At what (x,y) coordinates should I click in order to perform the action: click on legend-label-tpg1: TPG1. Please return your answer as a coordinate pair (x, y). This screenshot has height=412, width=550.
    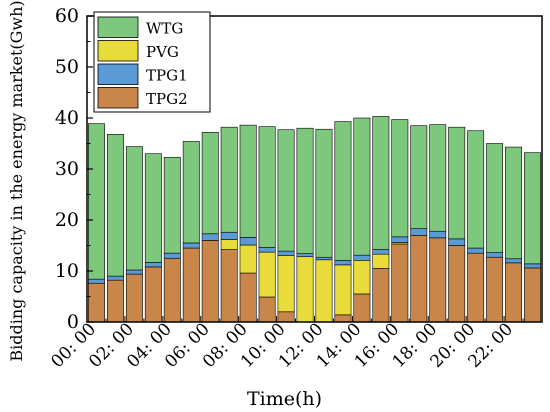
    Looking at the image, I should click on (167, 76).